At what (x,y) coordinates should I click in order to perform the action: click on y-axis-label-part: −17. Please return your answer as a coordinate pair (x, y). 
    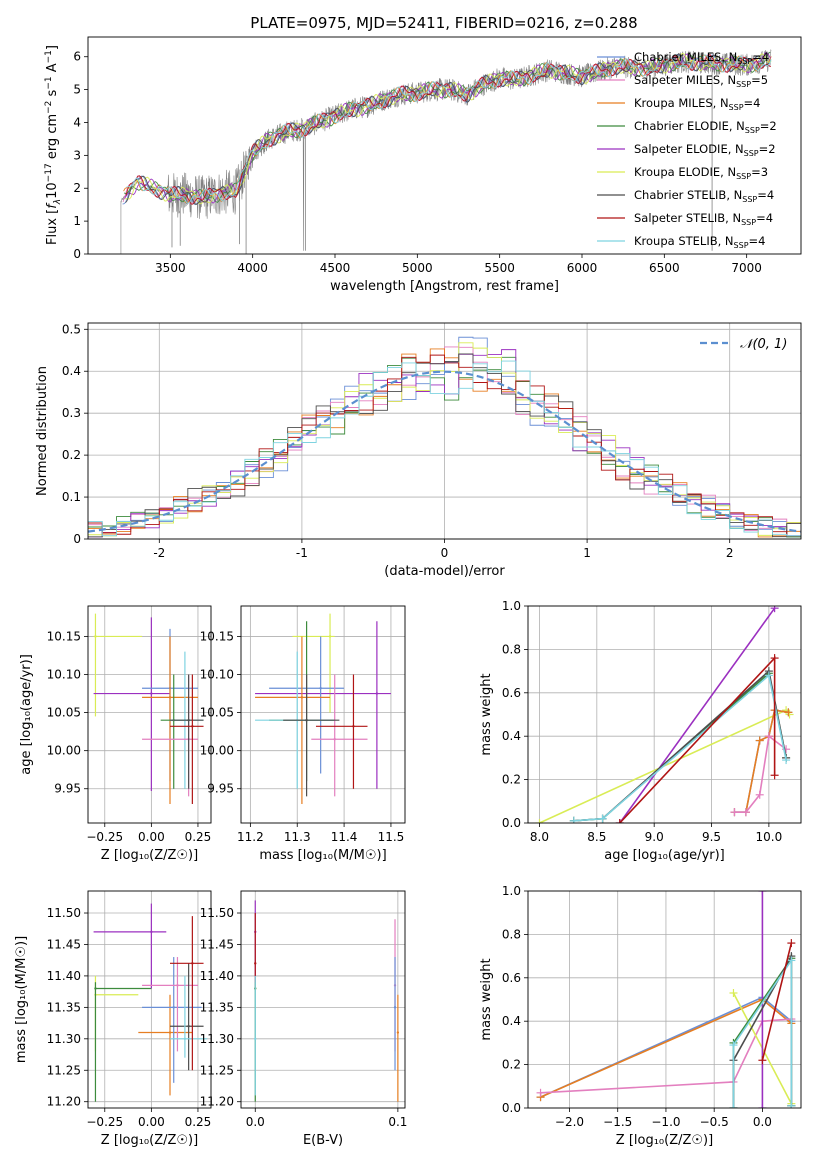
    Looking at the image, I should click on (49, 172).